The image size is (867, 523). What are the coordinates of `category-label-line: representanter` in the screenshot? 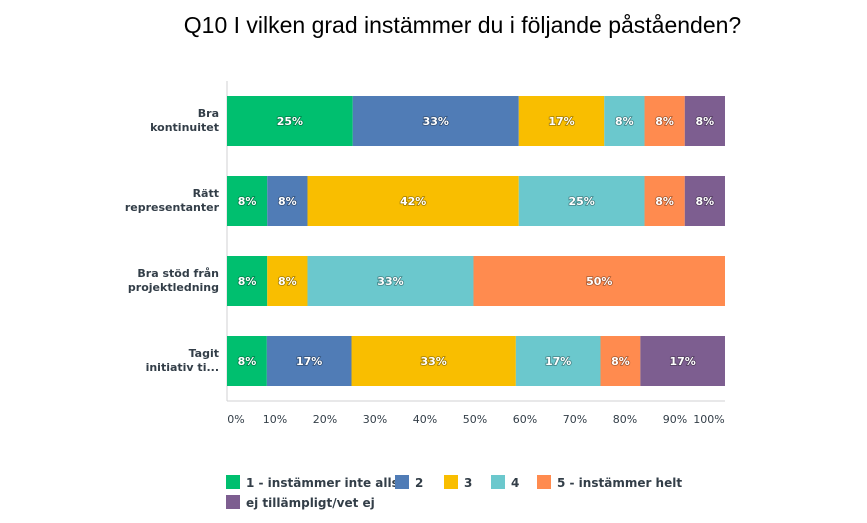 It's located at (172, 207).